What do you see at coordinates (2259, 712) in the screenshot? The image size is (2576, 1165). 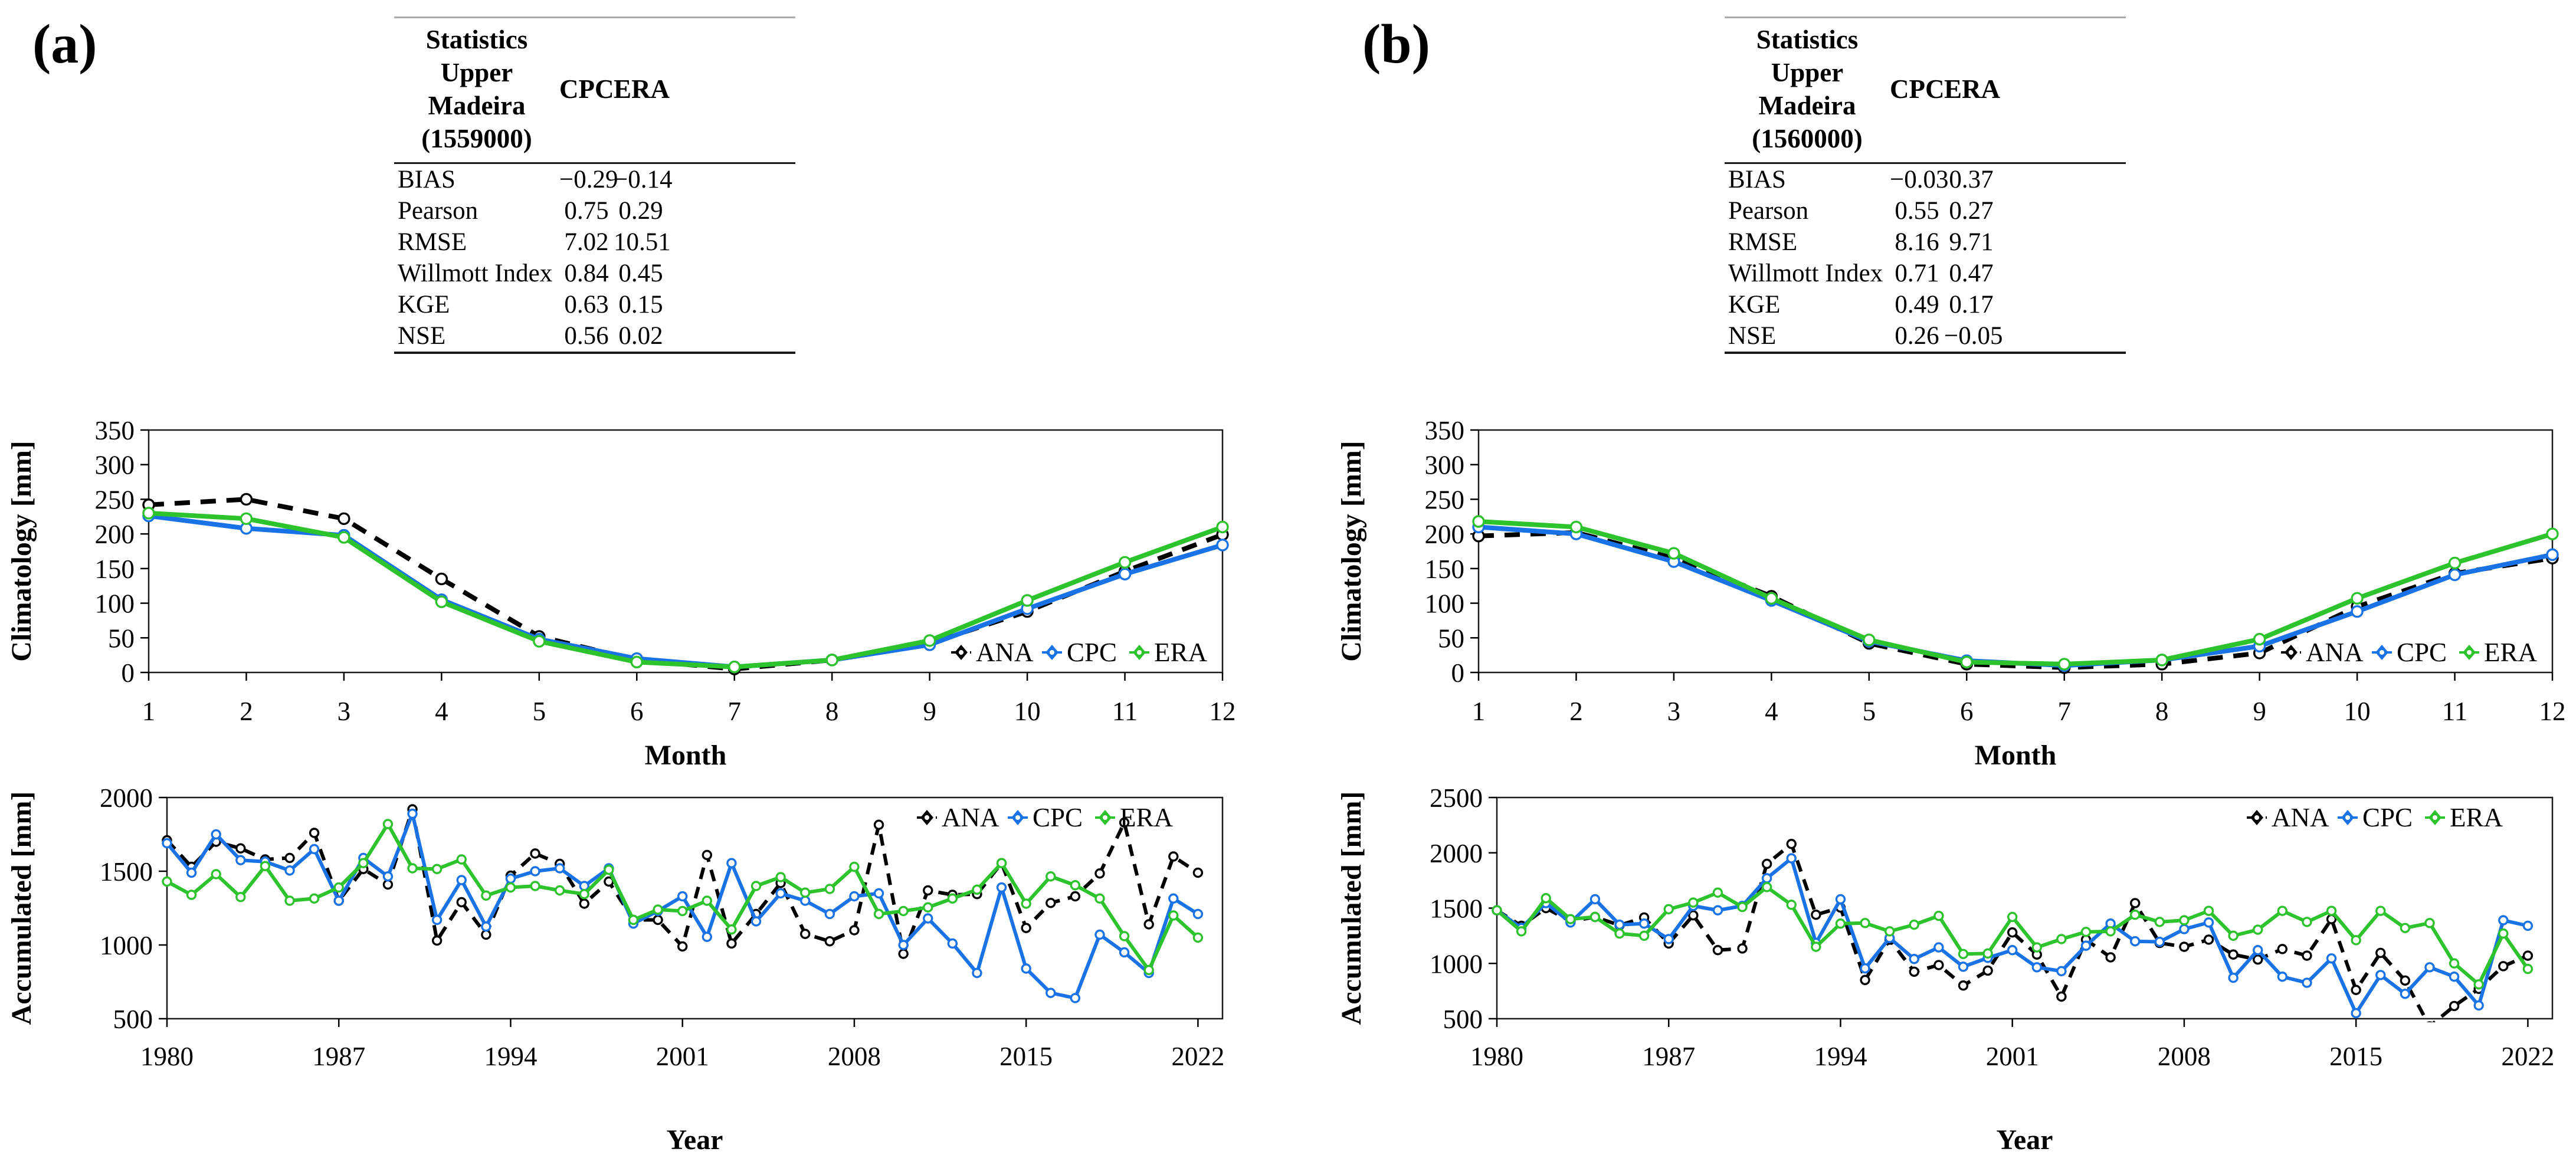 I see `x-tick-label: 9` at bounding box center [2259, 712].